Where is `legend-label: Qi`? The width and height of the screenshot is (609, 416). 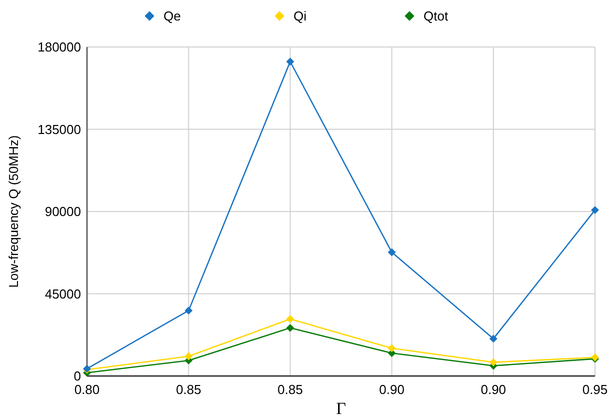
legend-label: Qi is located at coordinates (300, 16).